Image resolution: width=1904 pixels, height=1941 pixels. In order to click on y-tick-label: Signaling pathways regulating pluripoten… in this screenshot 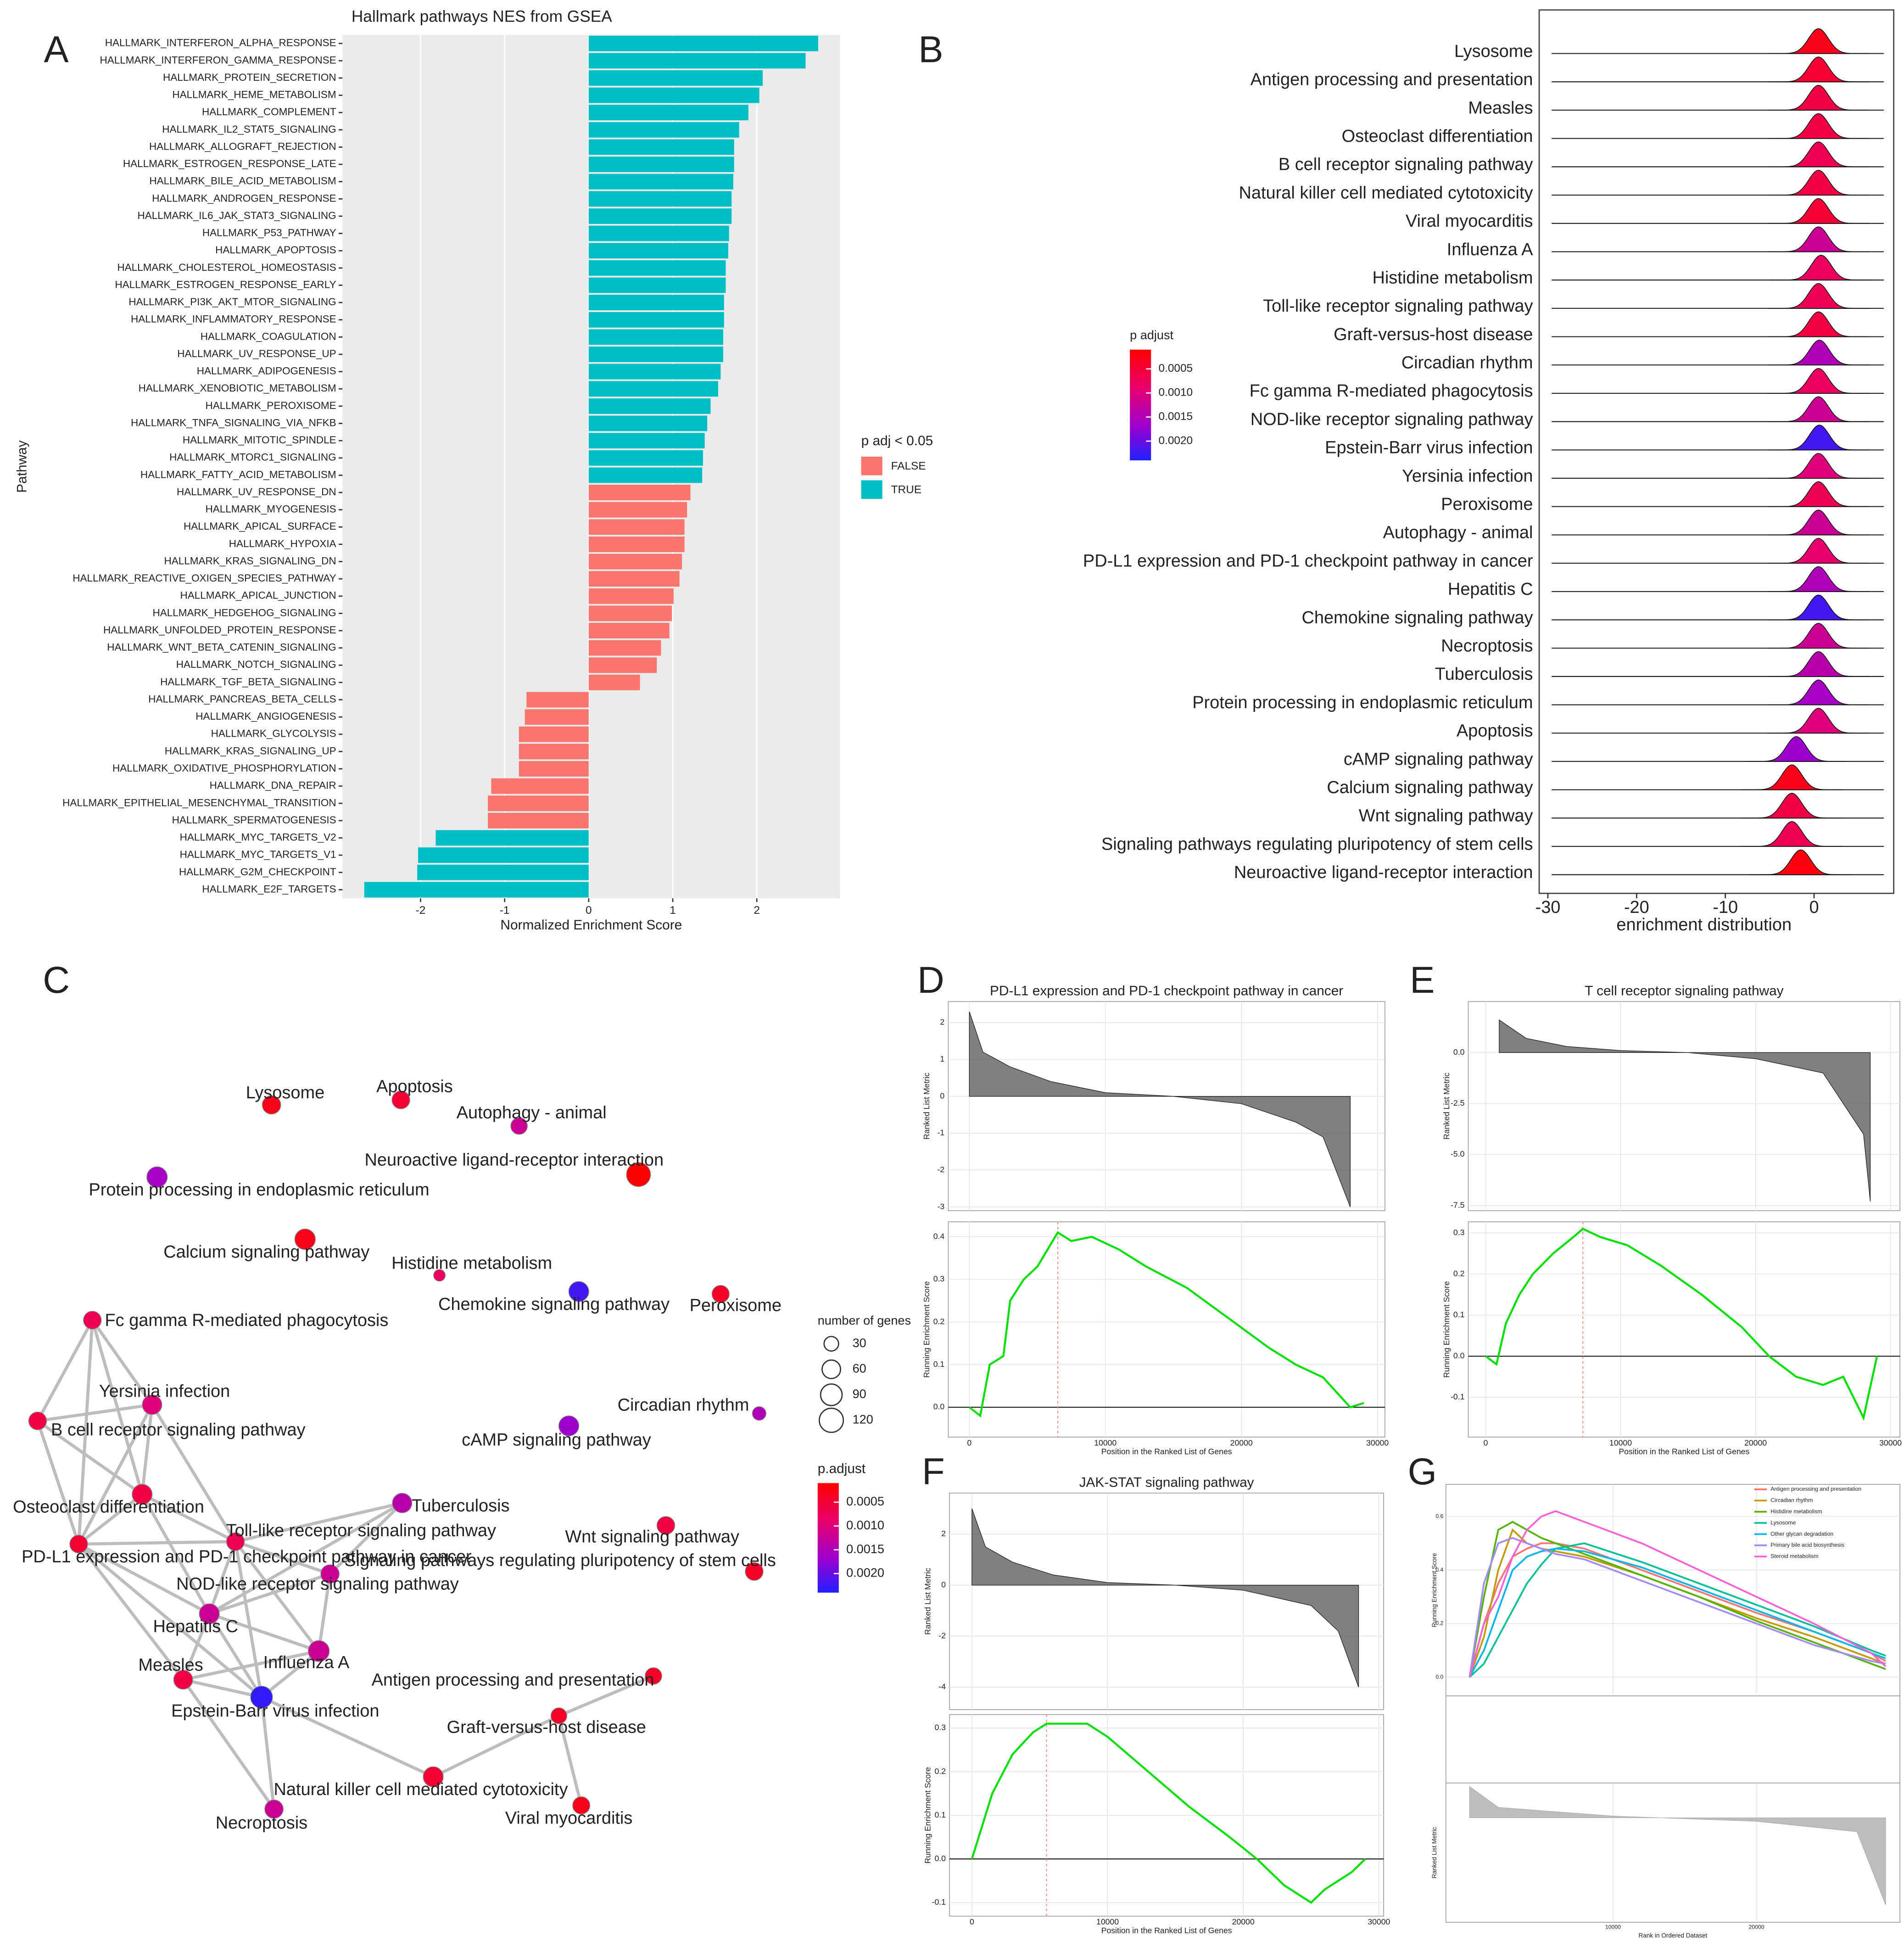, I will do `click(1317, 844)`.